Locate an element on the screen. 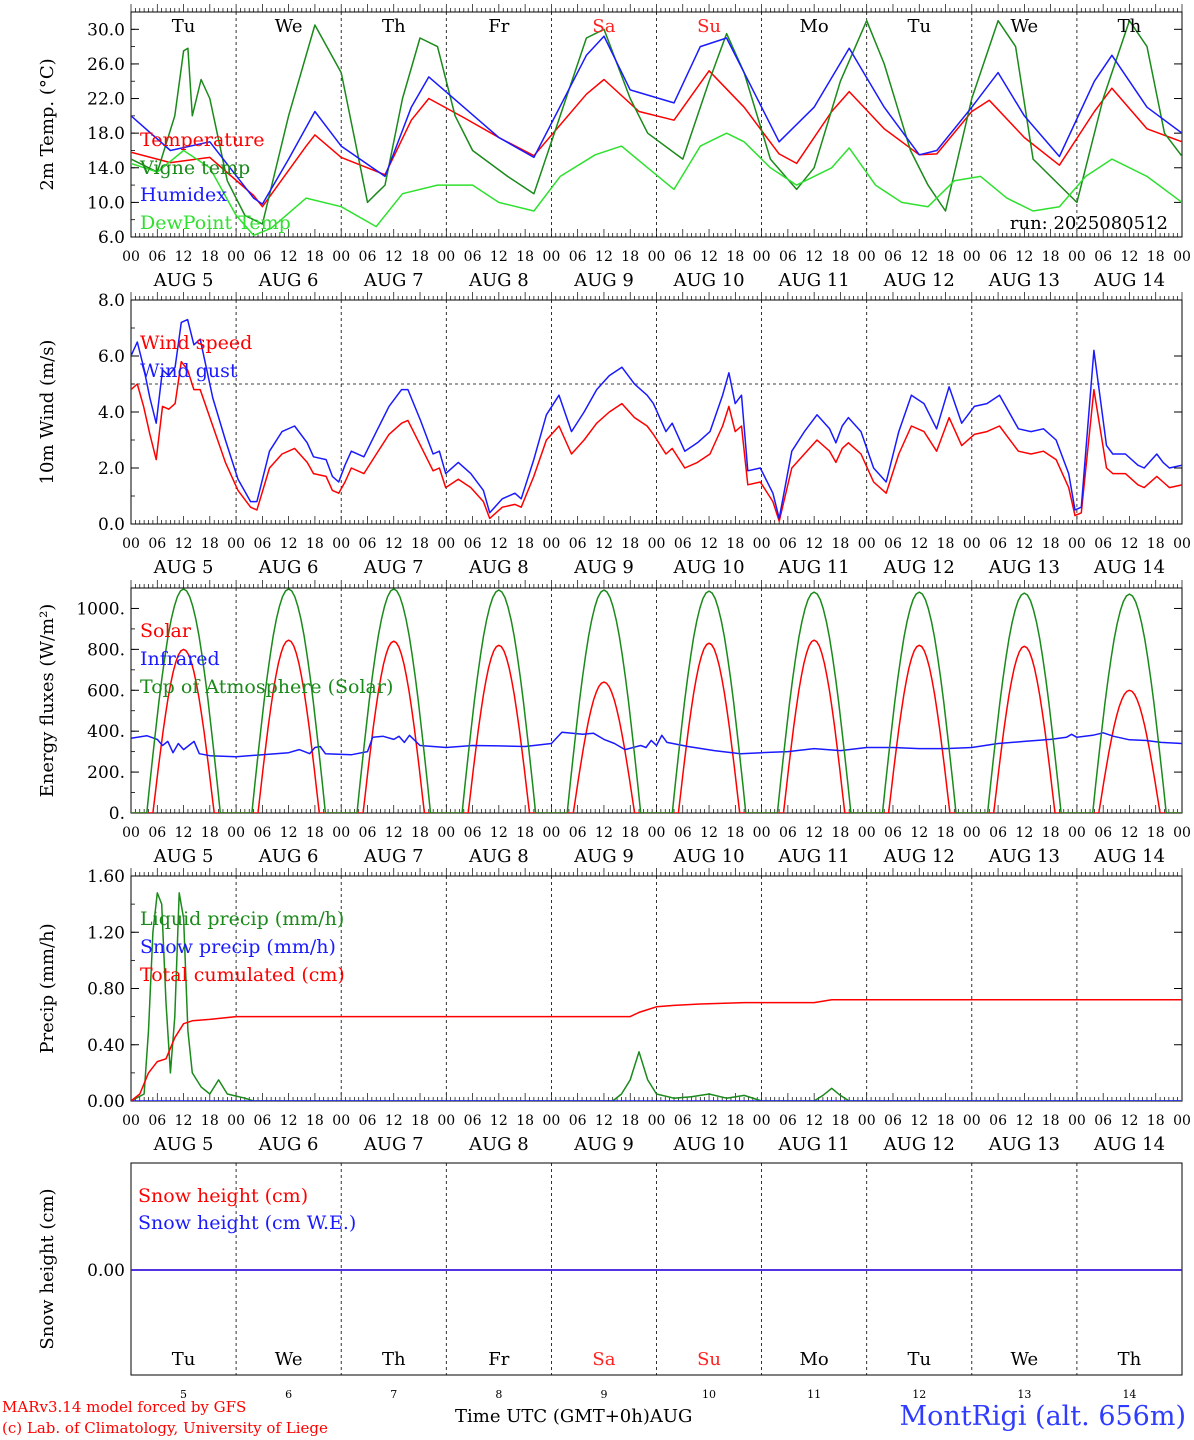 This screenshot has height=1440, width=1194. y-tick-label: 200. is located at coordinates (106, 773).